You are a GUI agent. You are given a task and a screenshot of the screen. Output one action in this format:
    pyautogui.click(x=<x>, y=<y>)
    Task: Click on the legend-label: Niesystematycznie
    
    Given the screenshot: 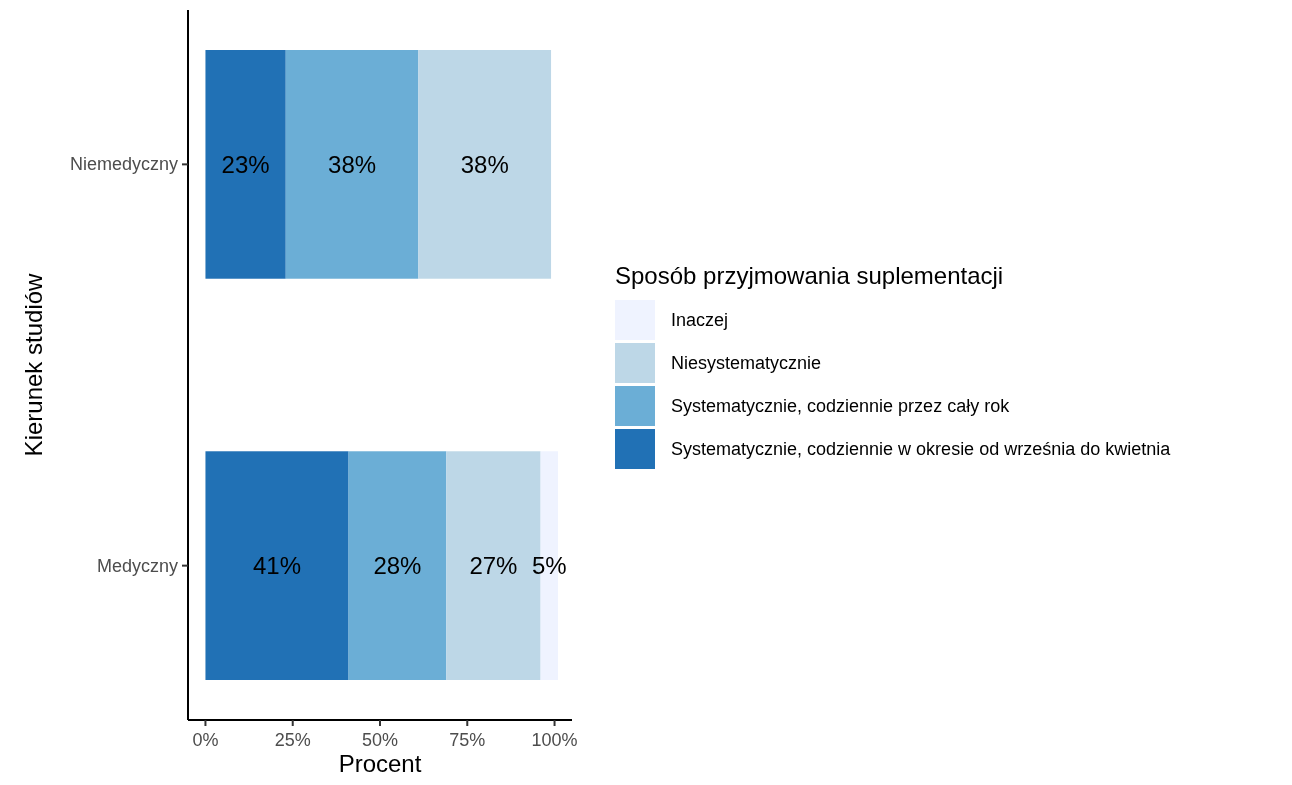 What is the action you would take?
    pyautogui.click(x=746, y=363)
    